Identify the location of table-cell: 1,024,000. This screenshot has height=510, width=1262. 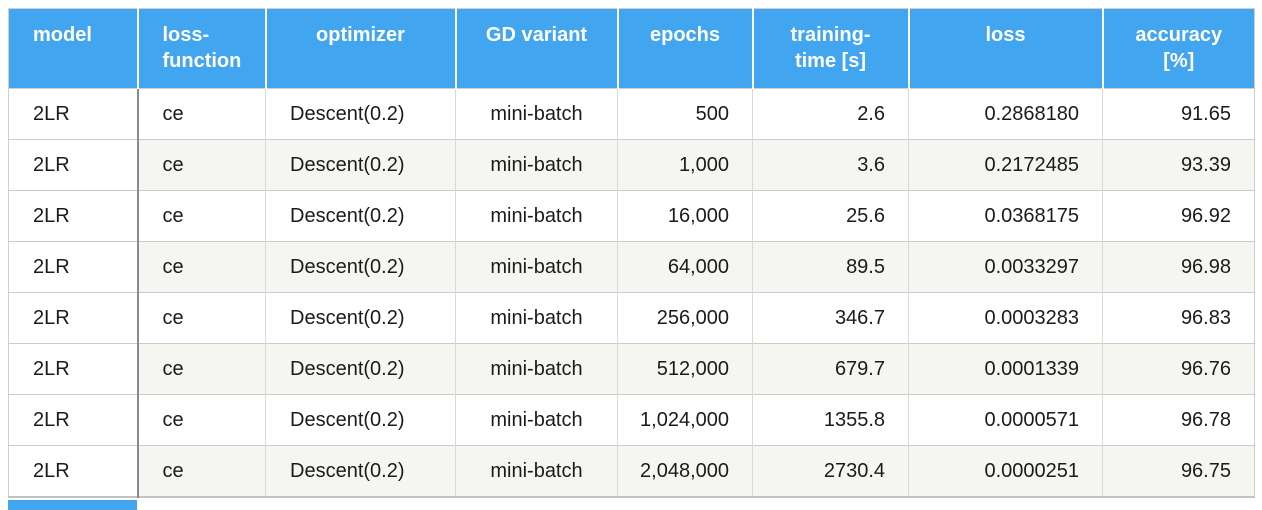
(685, 420).